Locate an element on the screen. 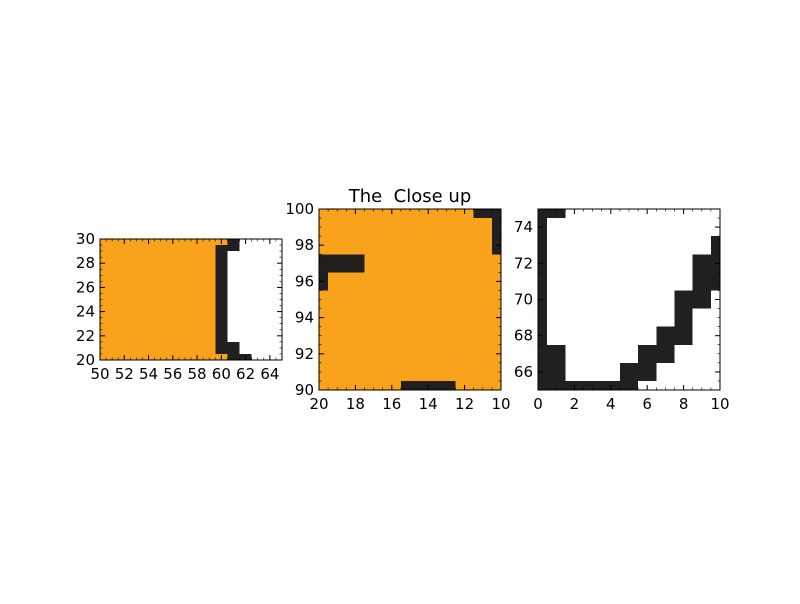 The image size is (800, 604). panel-2-x-tick-label: 16 is located at coordinates (391, 404).